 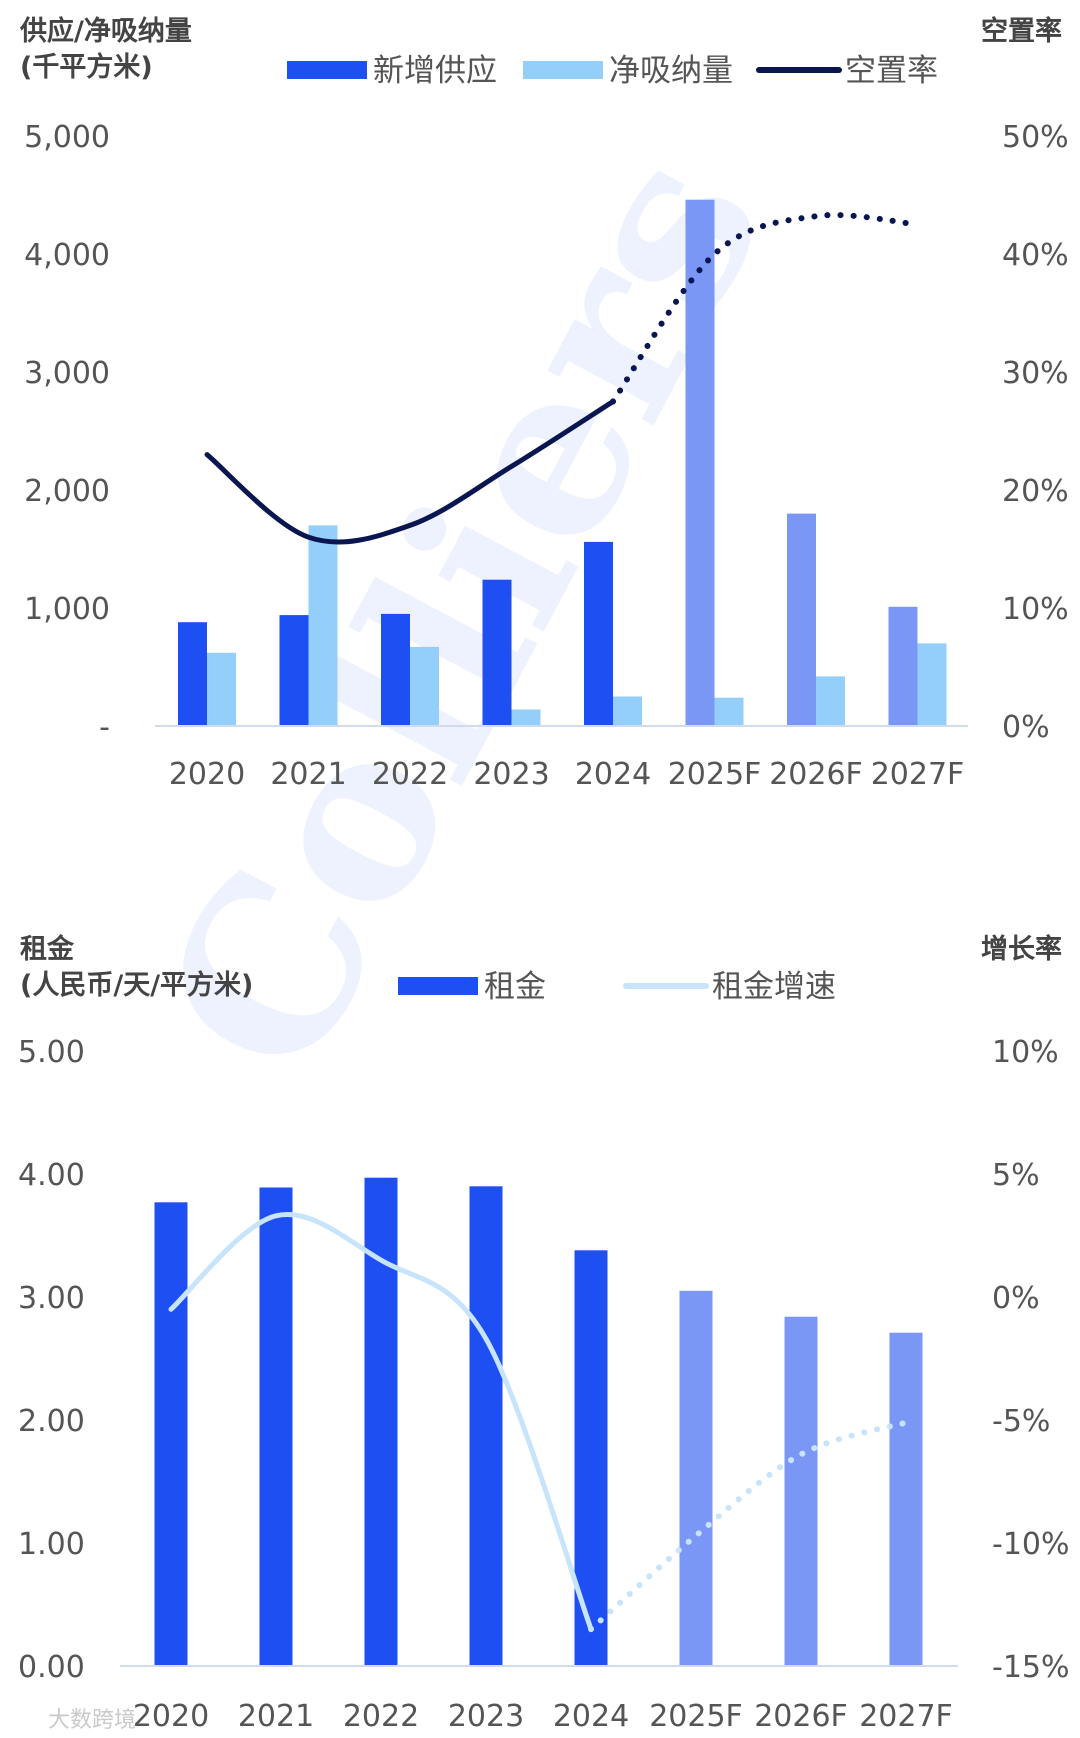 What do you see at coordinates (67, 373) in the screenshot?
I see `y-tick-label: 3,000` at bounding box center [67, 373].